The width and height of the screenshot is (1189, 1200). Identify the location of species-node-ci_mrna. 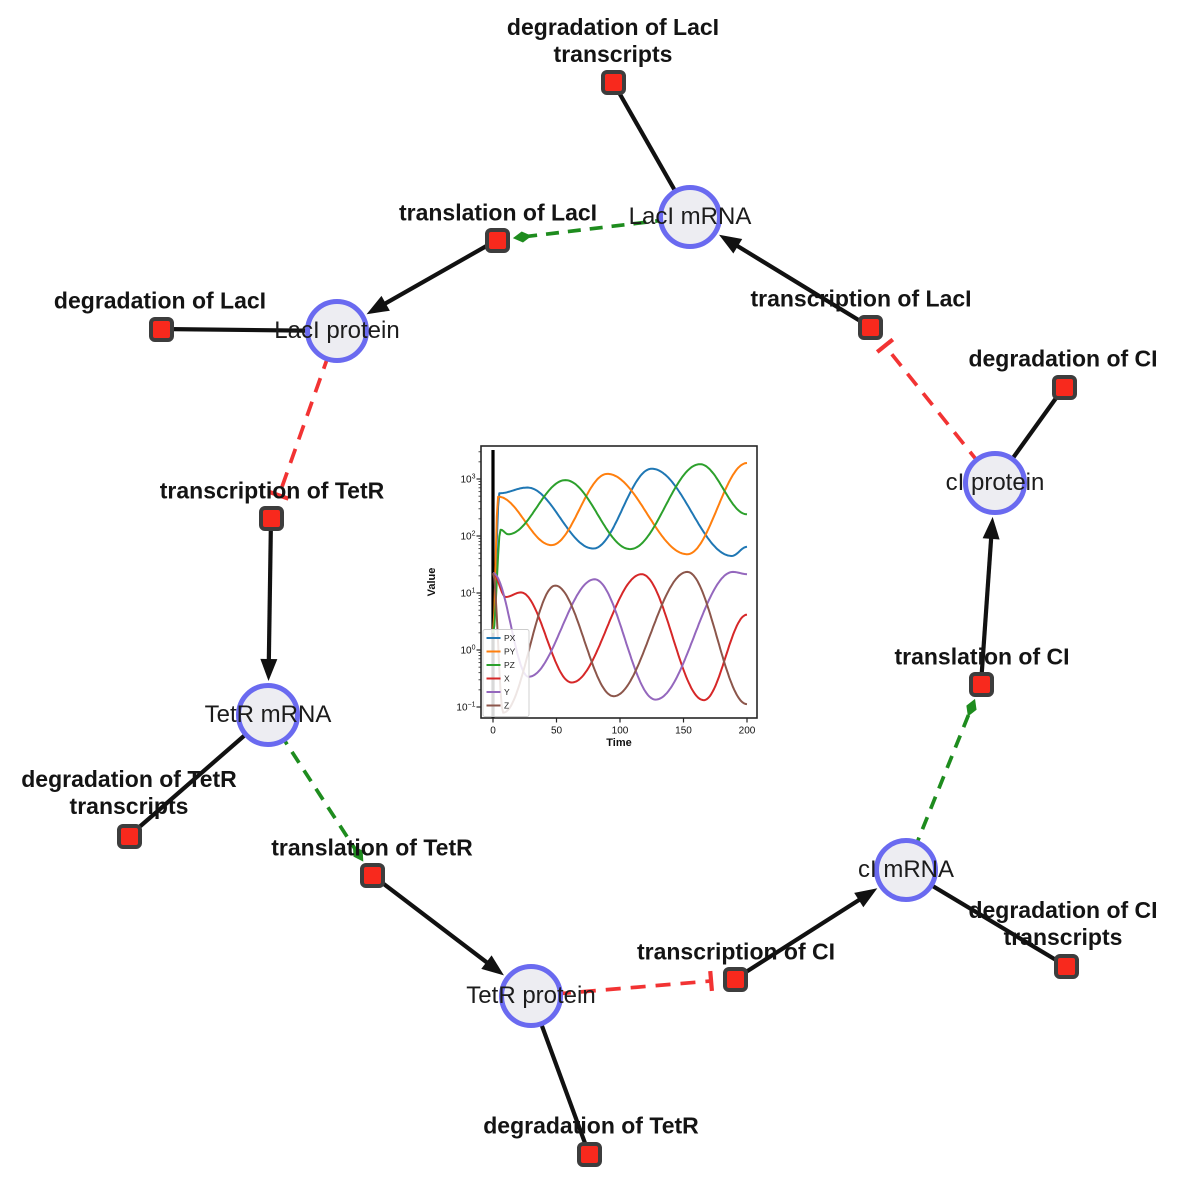
(906, 870).